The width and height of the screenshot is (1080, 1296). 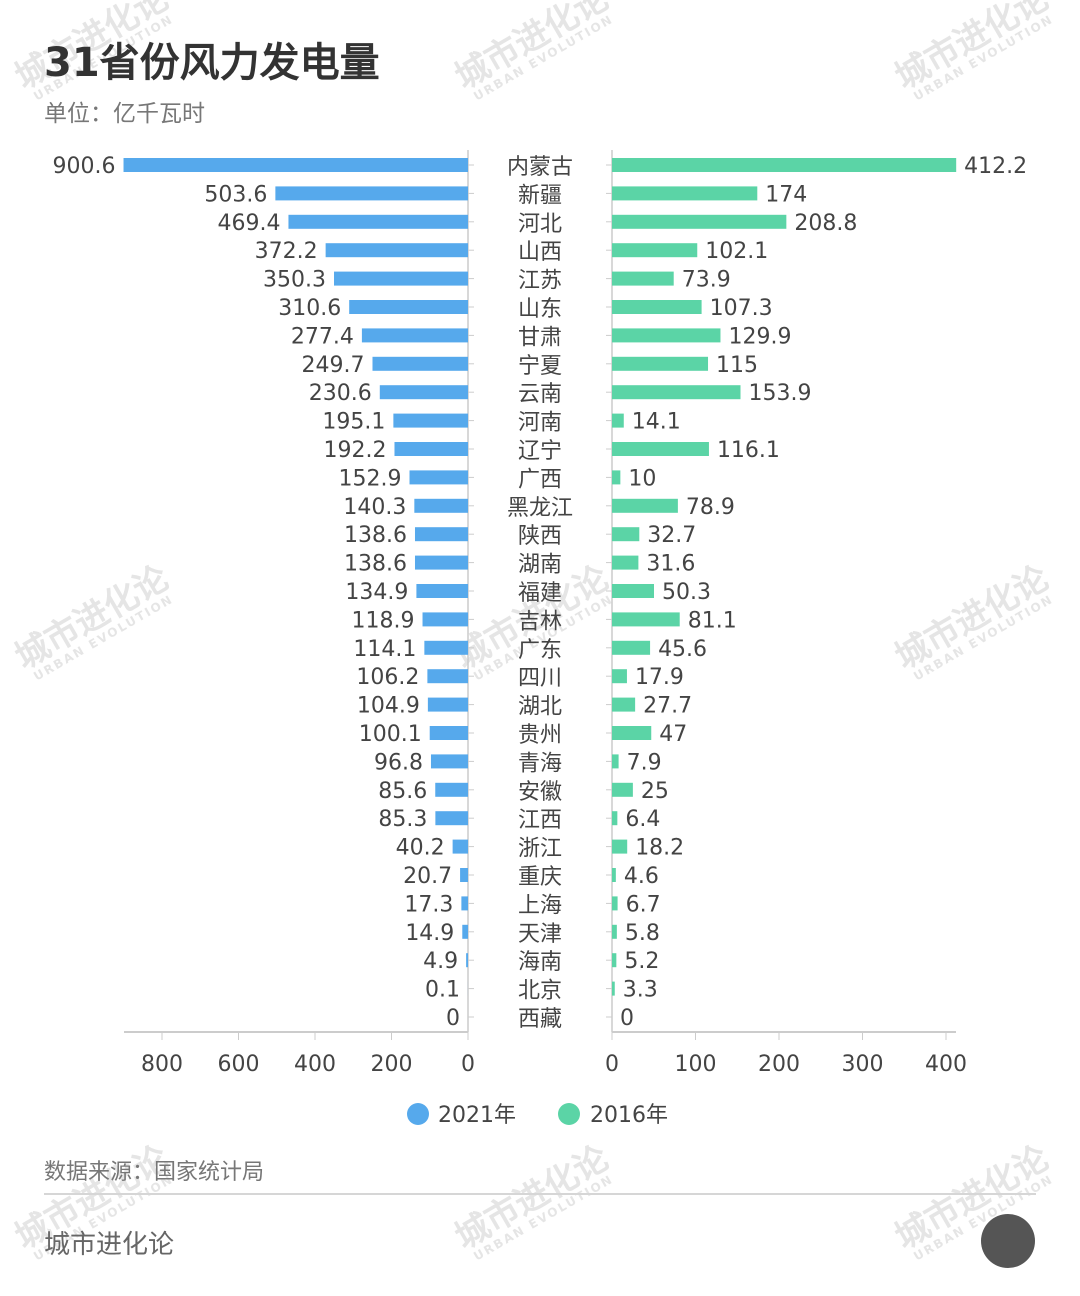 I want to click on legend-label-2021: 2021年, so click(x=477, y=1115).